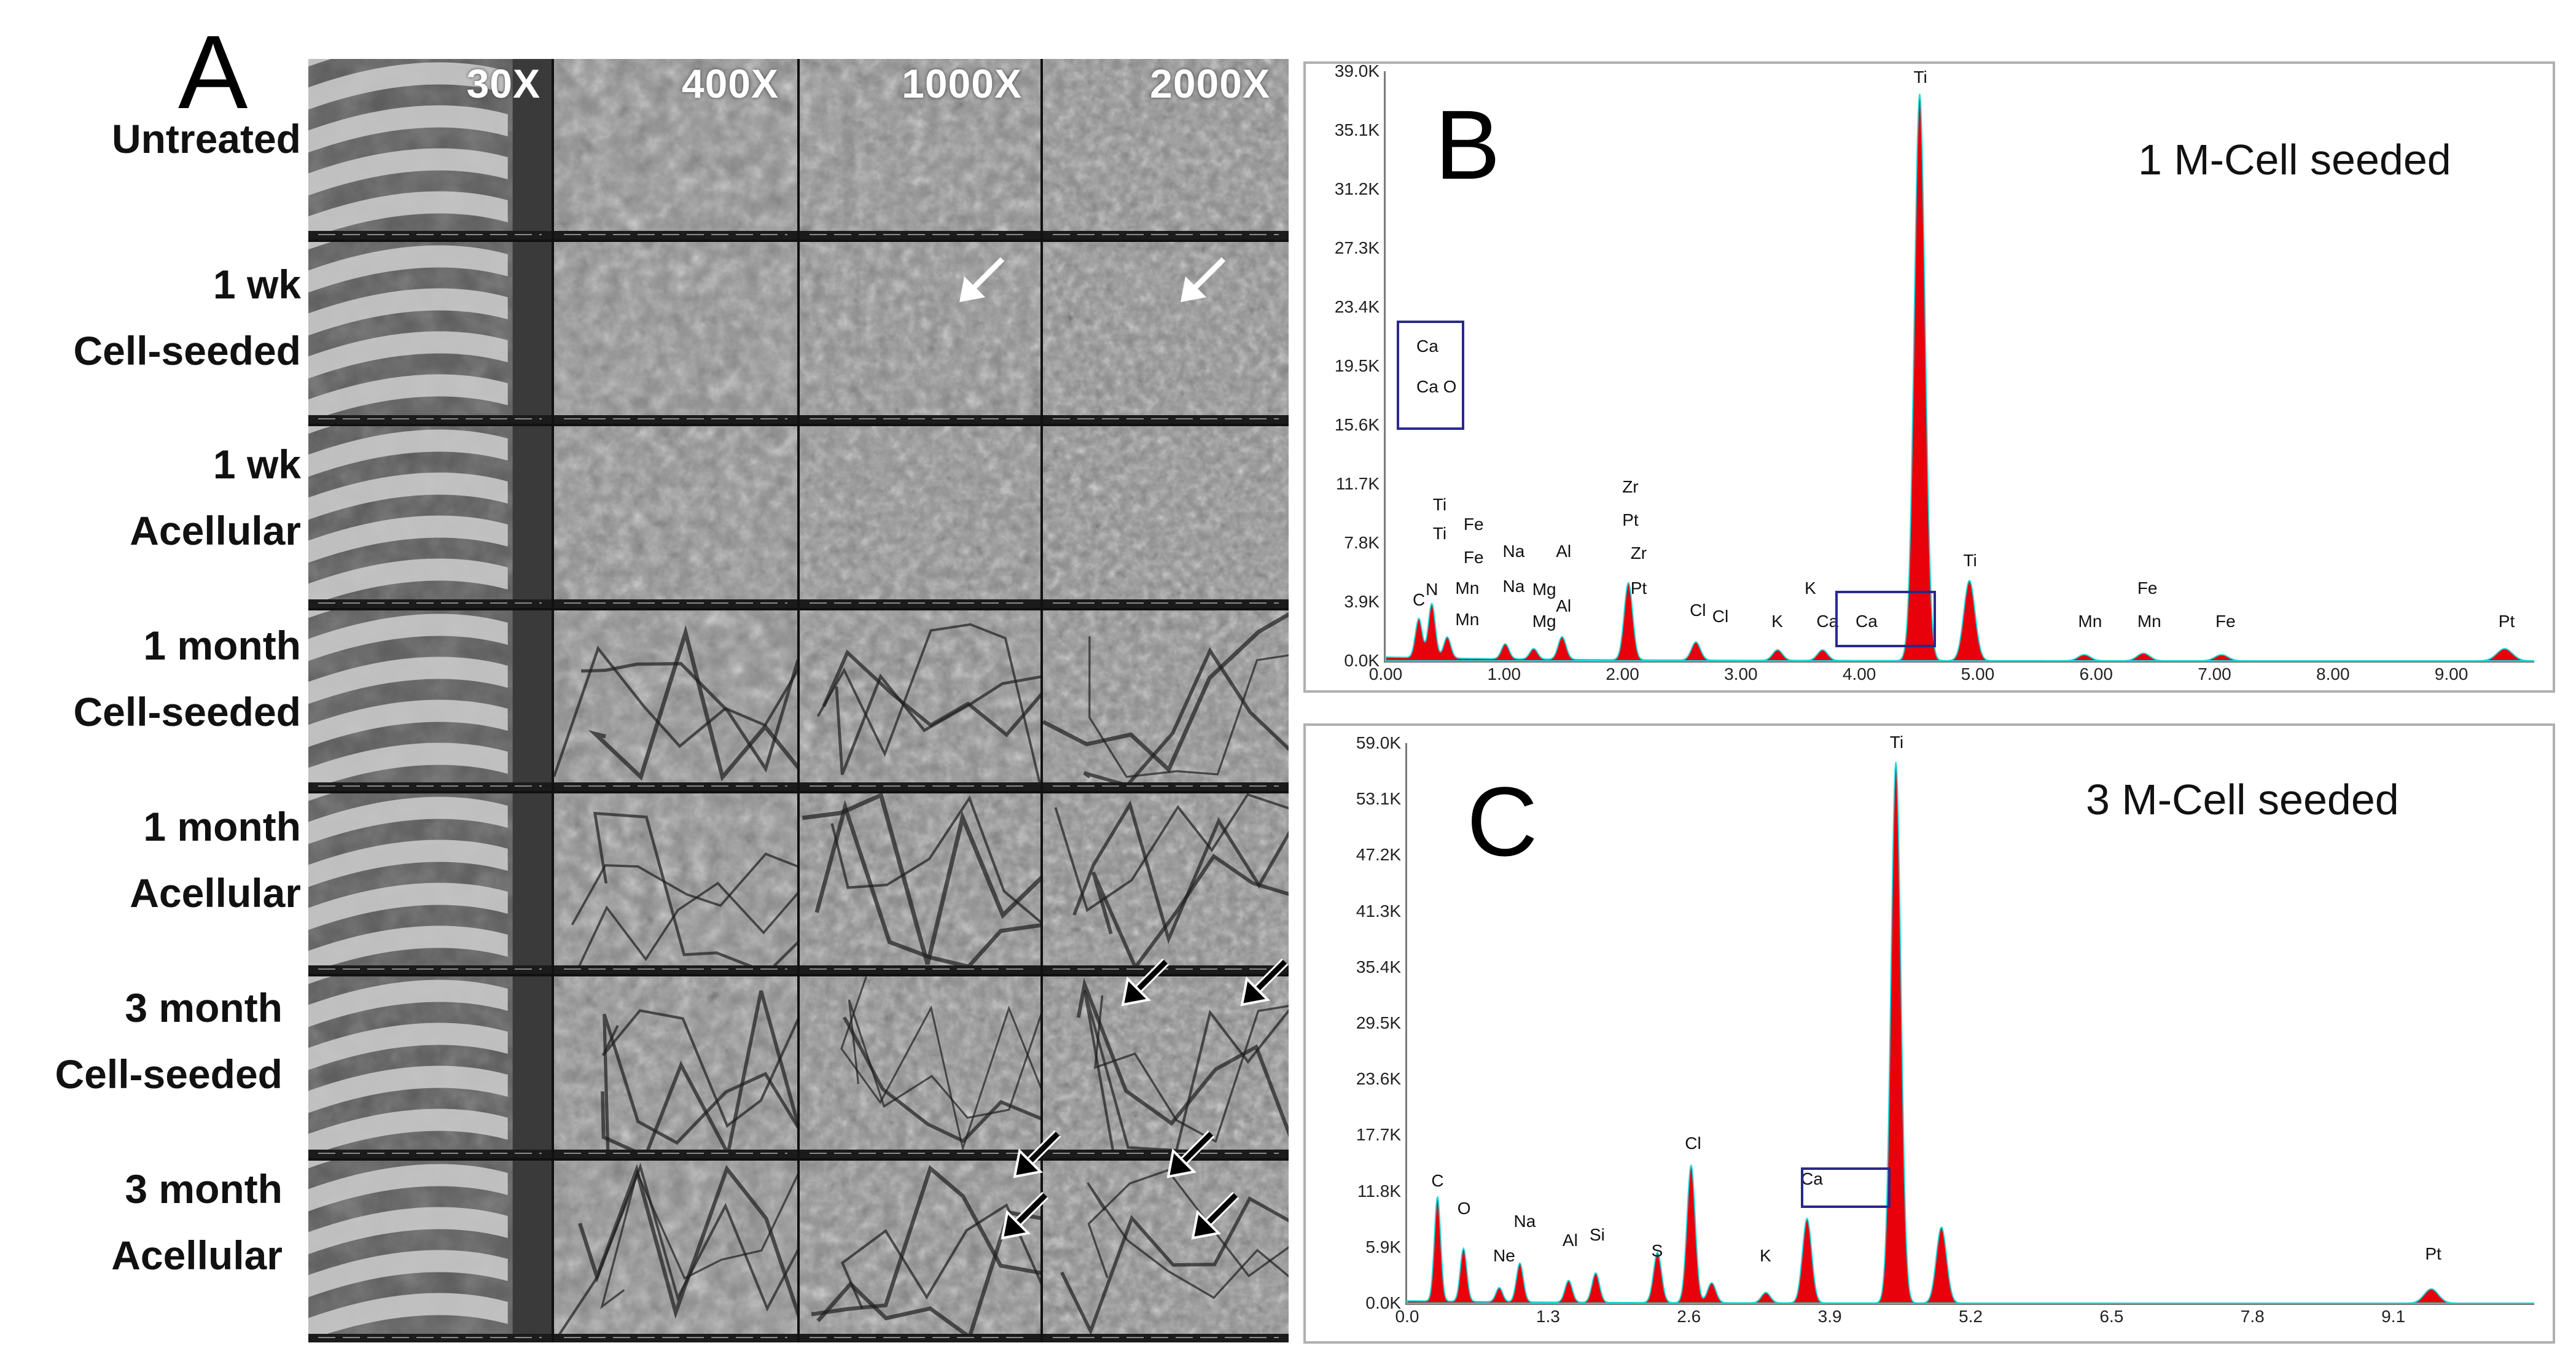  What do you see at coordinates (1689, 1317) in the screenshot?
I see `x-tick-label: 2.6` at bounding box center [1689, 1317].